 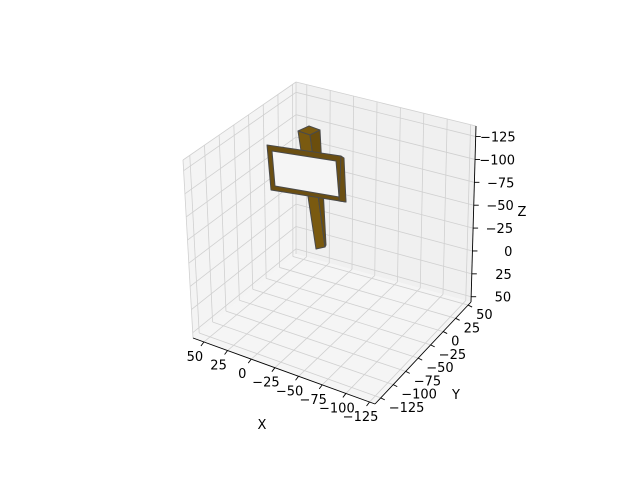 What do you see at coordinates (484, 315) in the screenshot?
I see `y-tick-label: 50` at bounding box center [484, 315].